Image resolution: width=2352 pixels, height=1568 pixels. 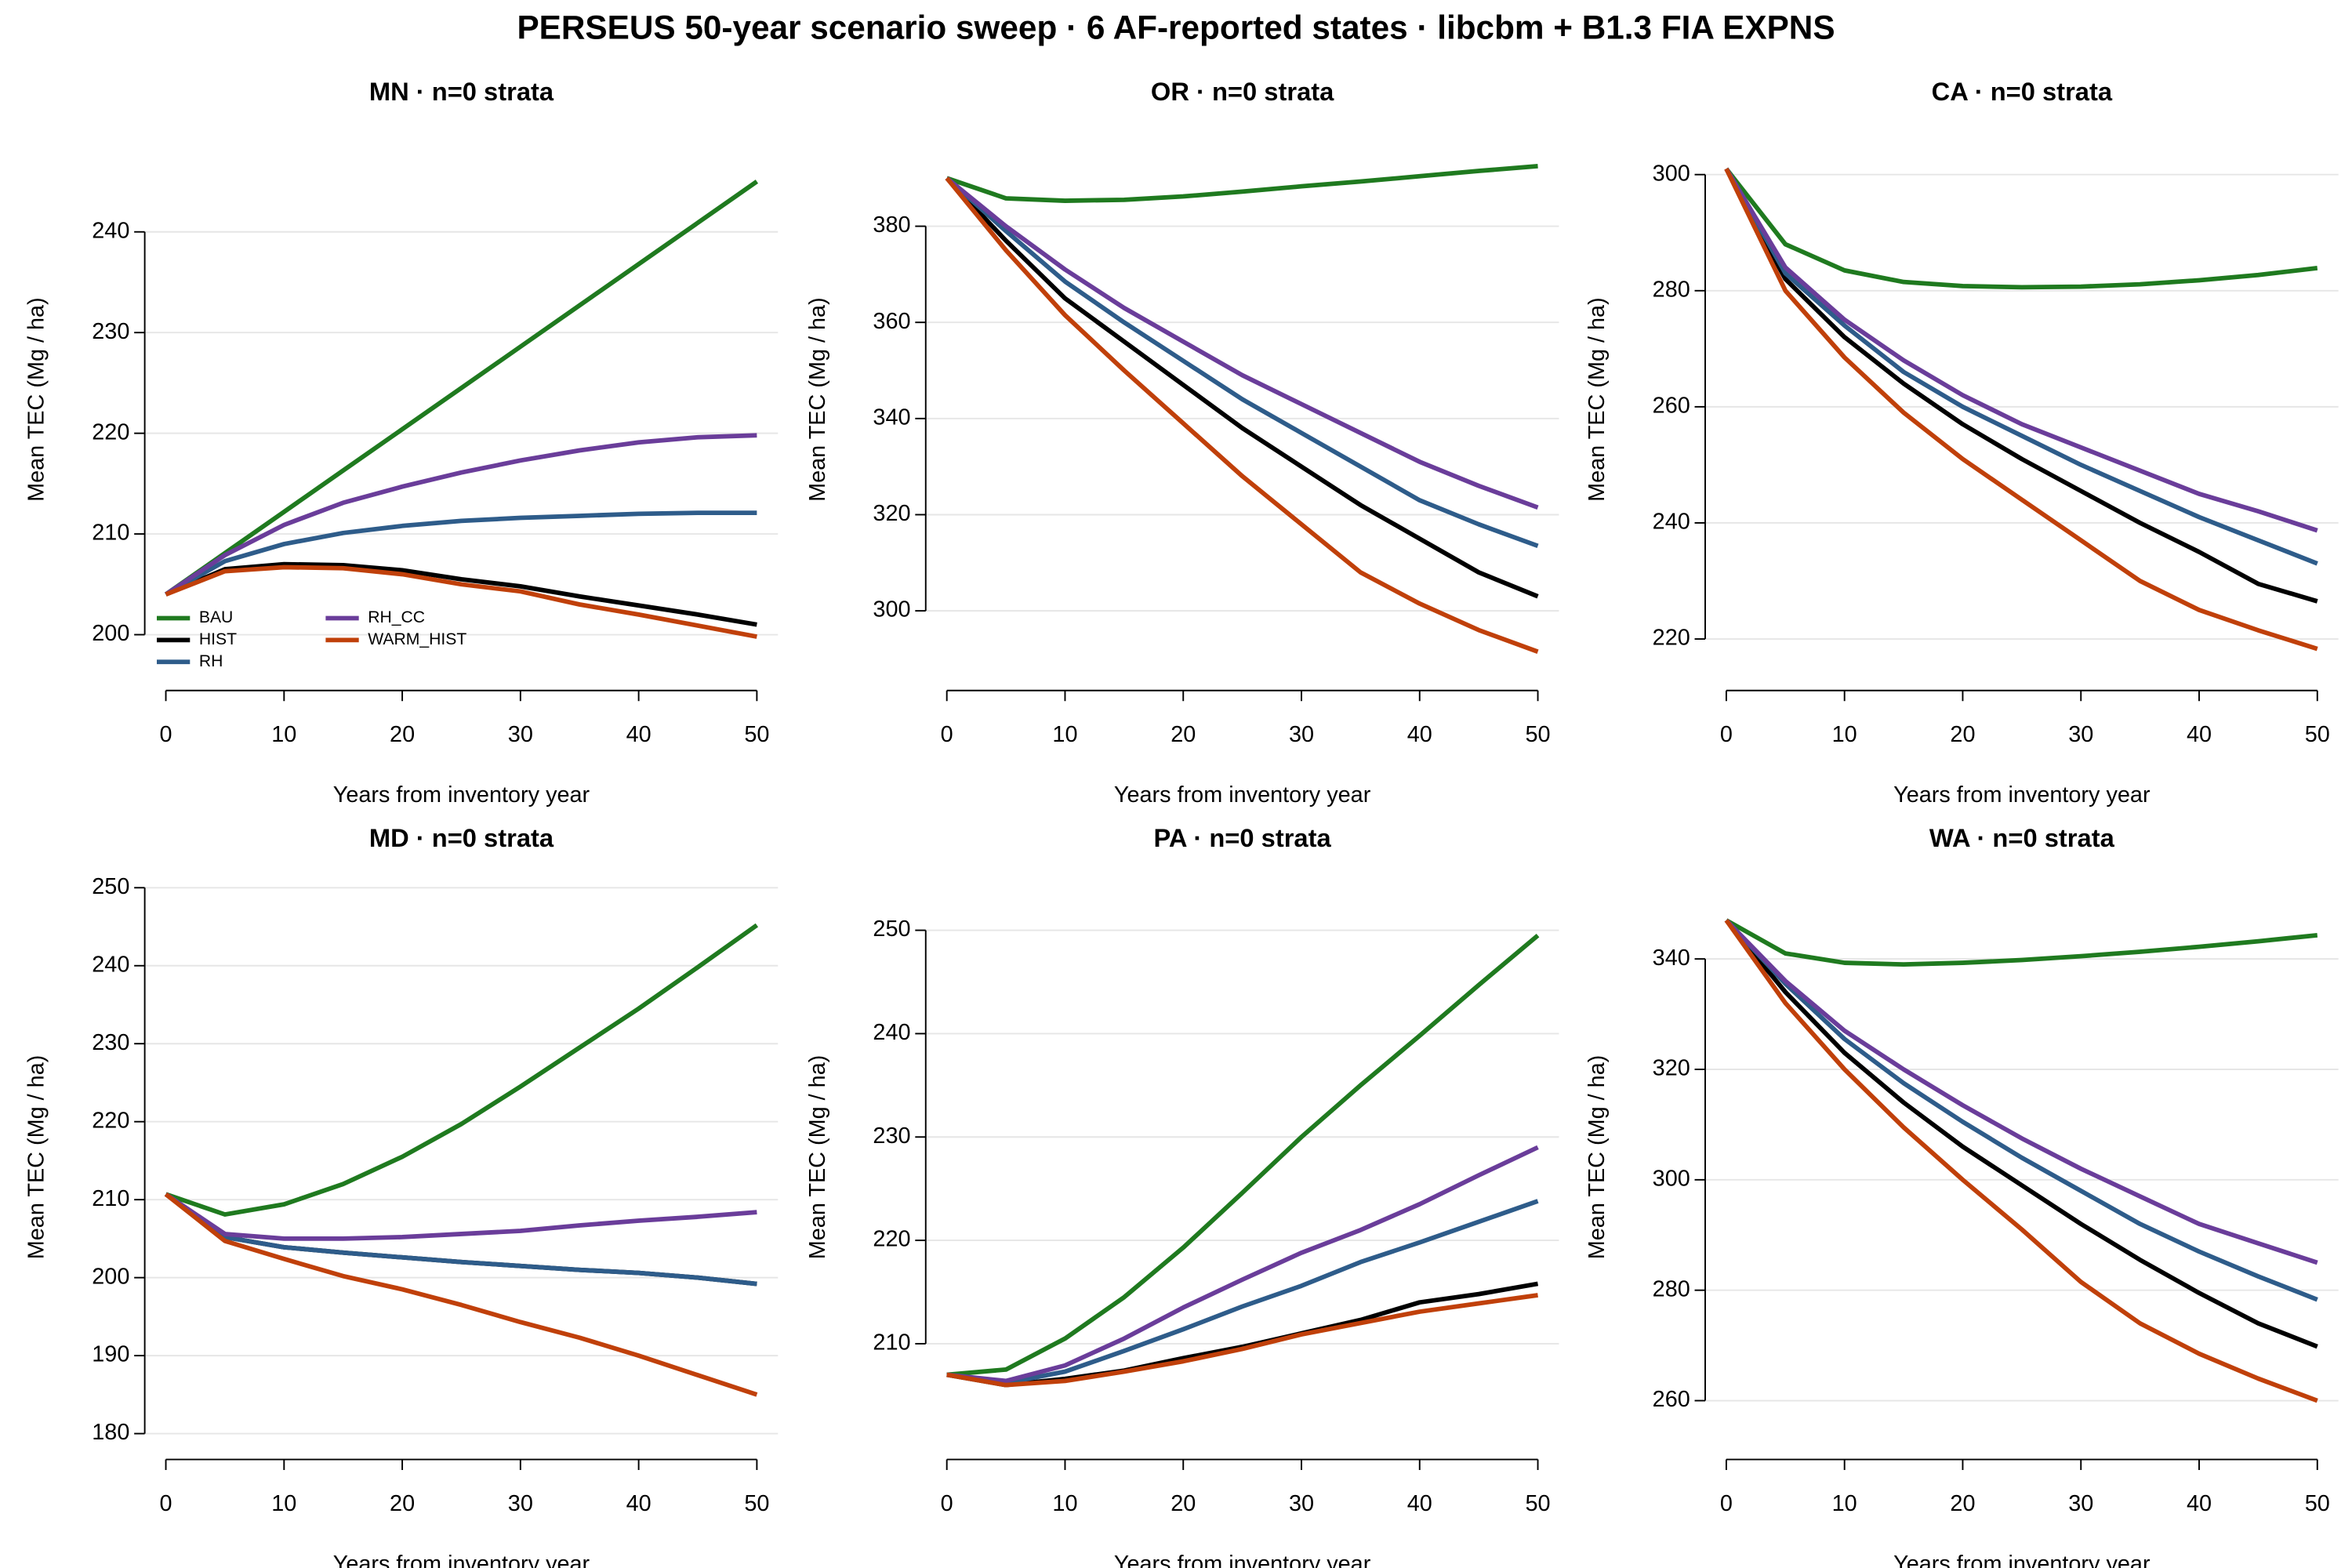 What do you see at coordinates (211, 661) in the screenshot?
I see `legend-label: RH` at bounding box center [211, 661].